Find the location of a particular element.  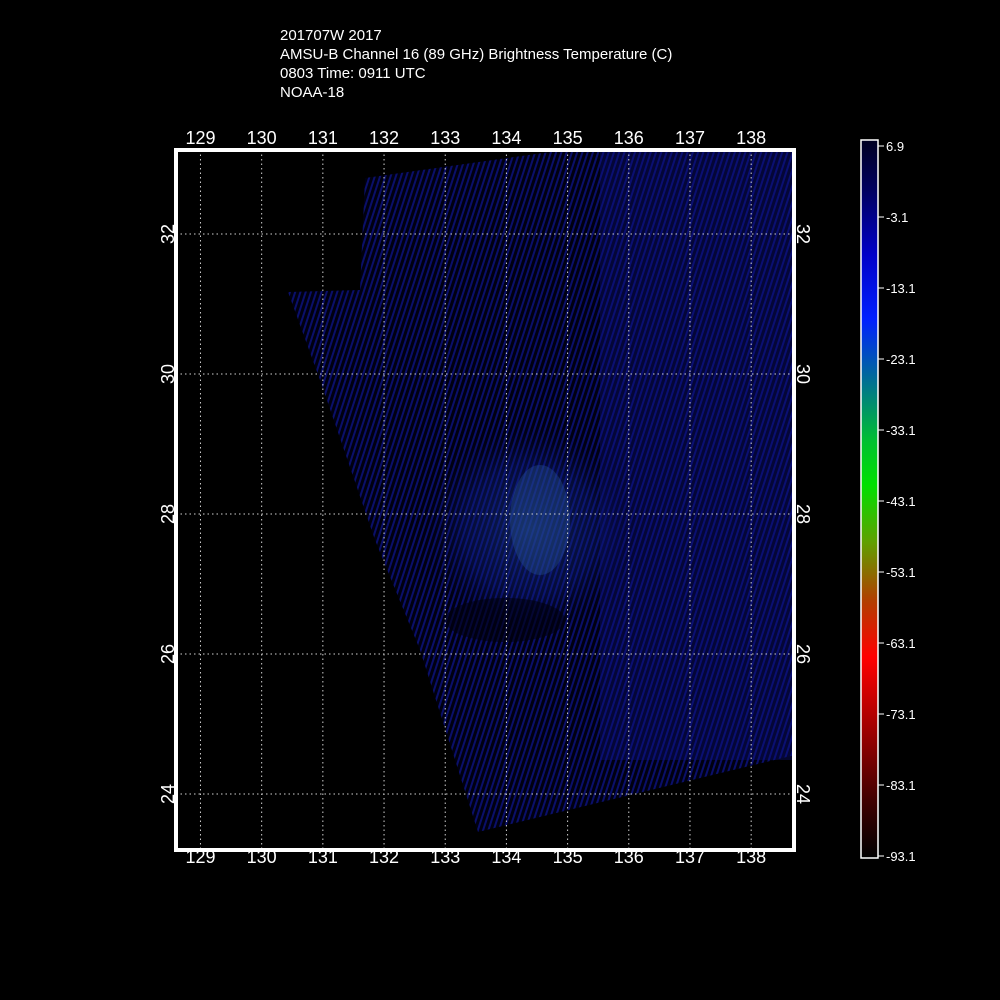

colorbar-label: 6.9 is located at coordinates (895, 146).